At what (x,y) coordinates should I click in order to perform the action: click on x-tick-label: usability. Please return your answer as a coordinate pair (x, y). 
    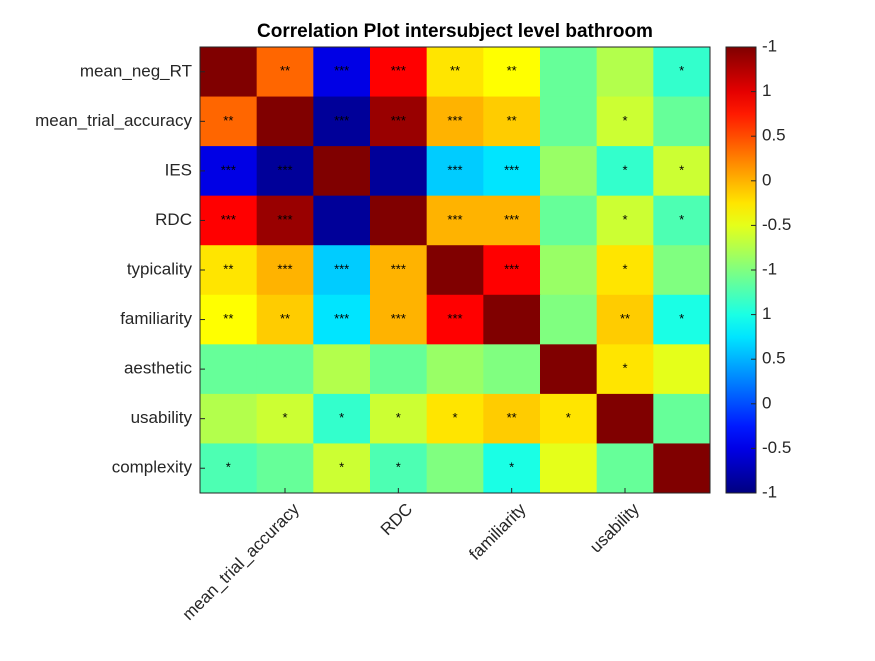
    Looking at the image, I should click on (614, 527).